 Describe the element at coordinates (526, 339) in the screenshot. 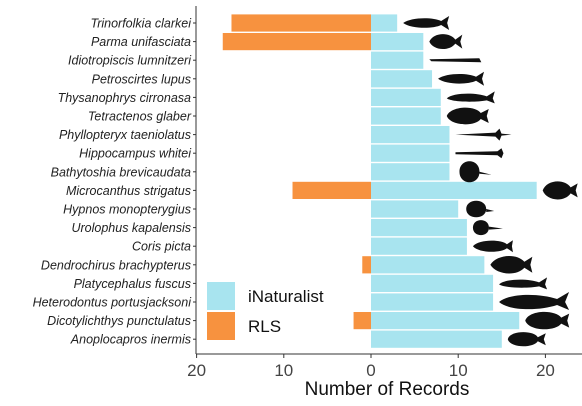

I see `boxfish-silhouette-icon` at that location.